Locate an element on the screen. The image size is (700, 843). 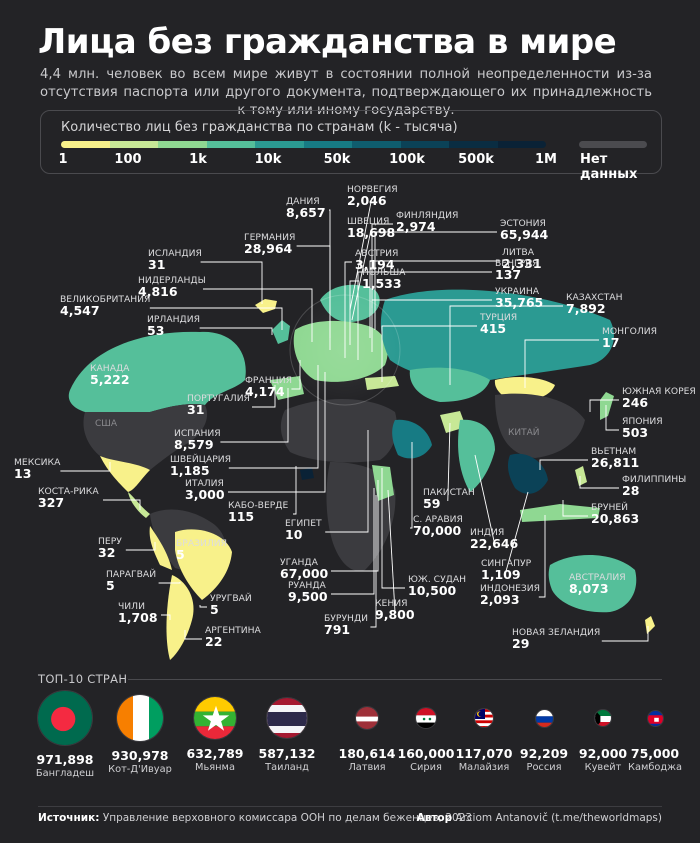
legend-nodata-swatch is located at coordinates (613, 144).